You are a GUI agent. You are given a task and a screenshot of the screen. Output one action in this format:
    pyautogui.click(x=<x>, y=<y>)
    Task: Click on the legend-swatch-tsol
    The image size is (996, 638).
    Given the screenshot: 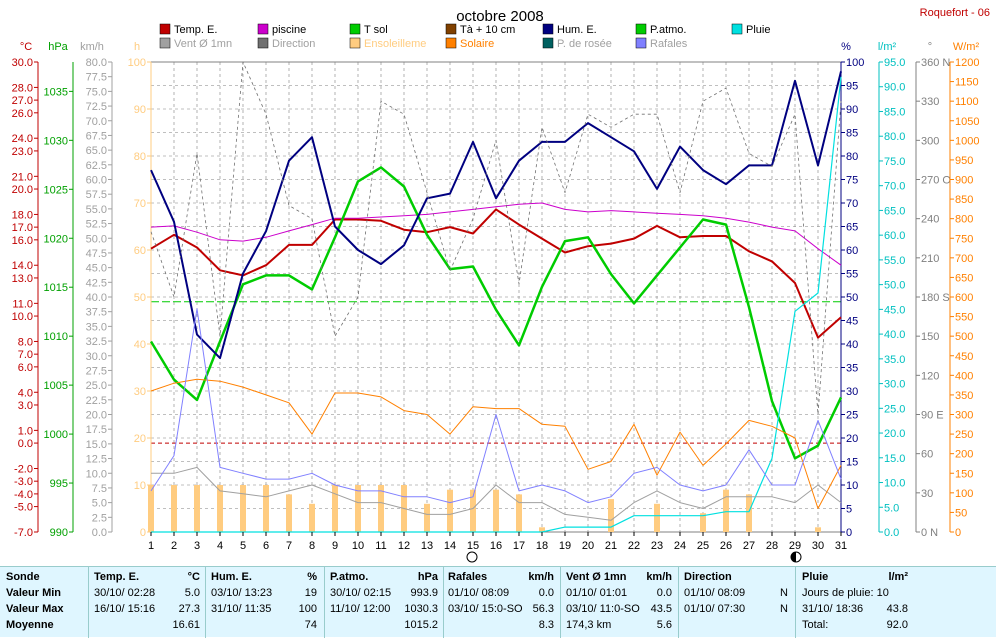 What is the action you would take?
    pyautogui.click(x=355, y=29)
    